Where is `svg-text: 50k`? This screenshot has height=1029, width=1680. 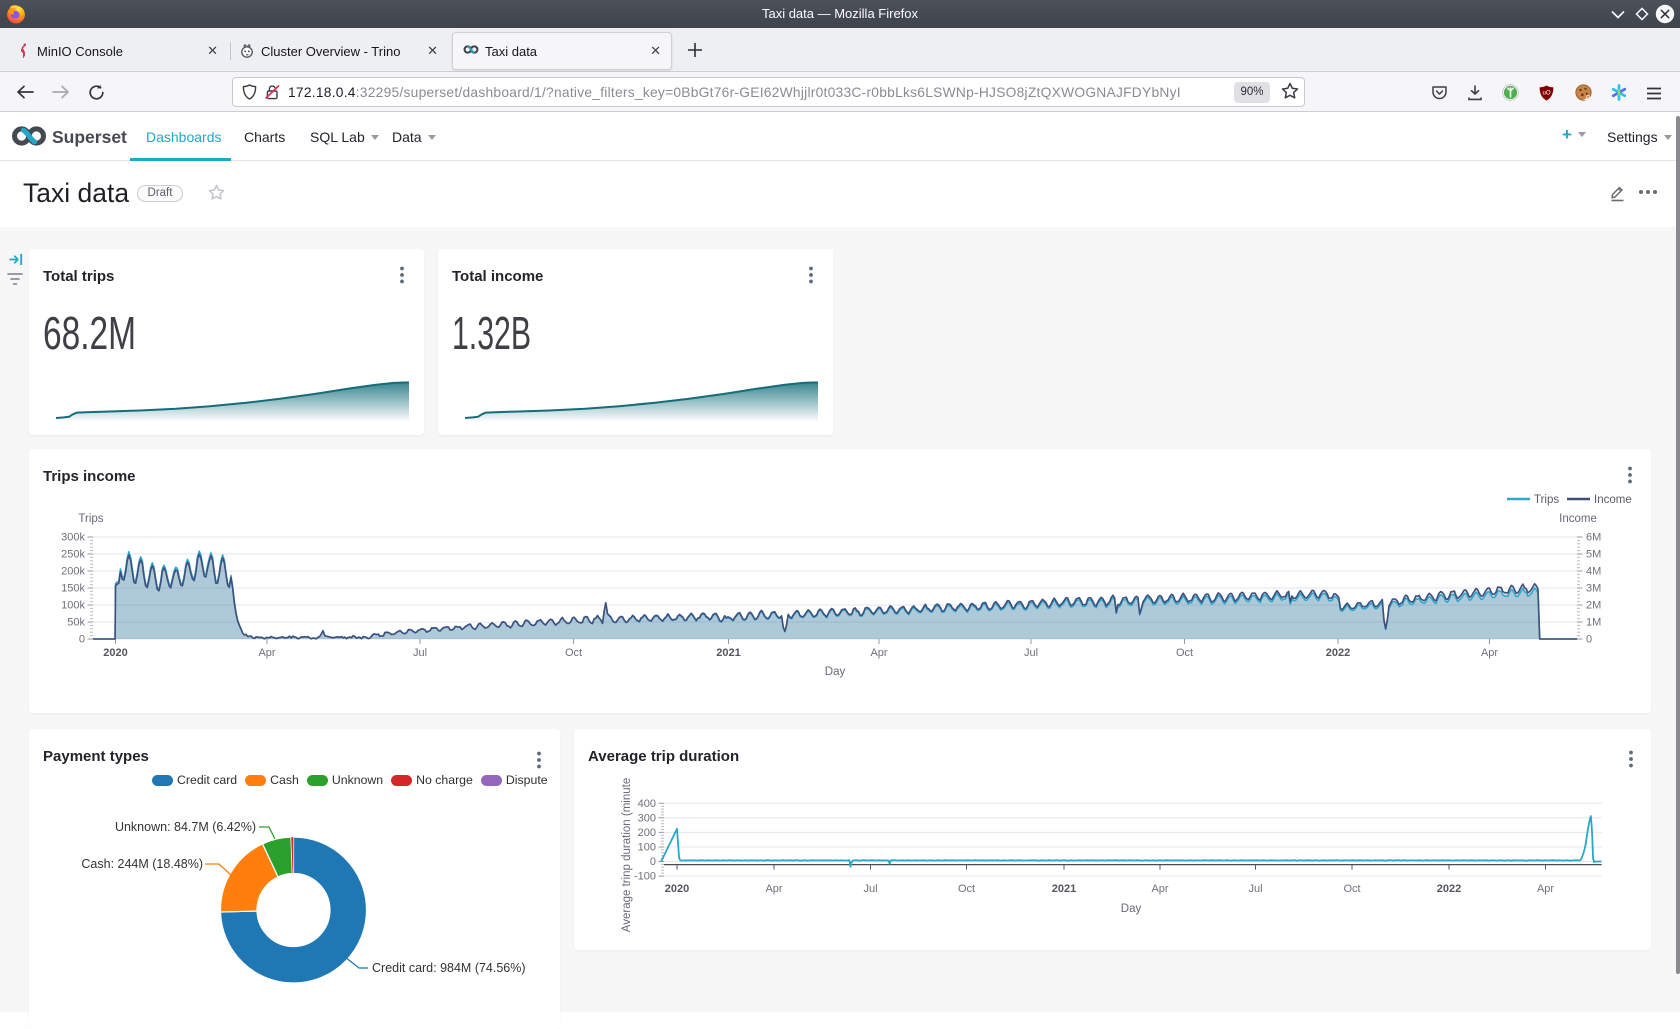
svg-text: 50k is located at coordinates (76, 623).